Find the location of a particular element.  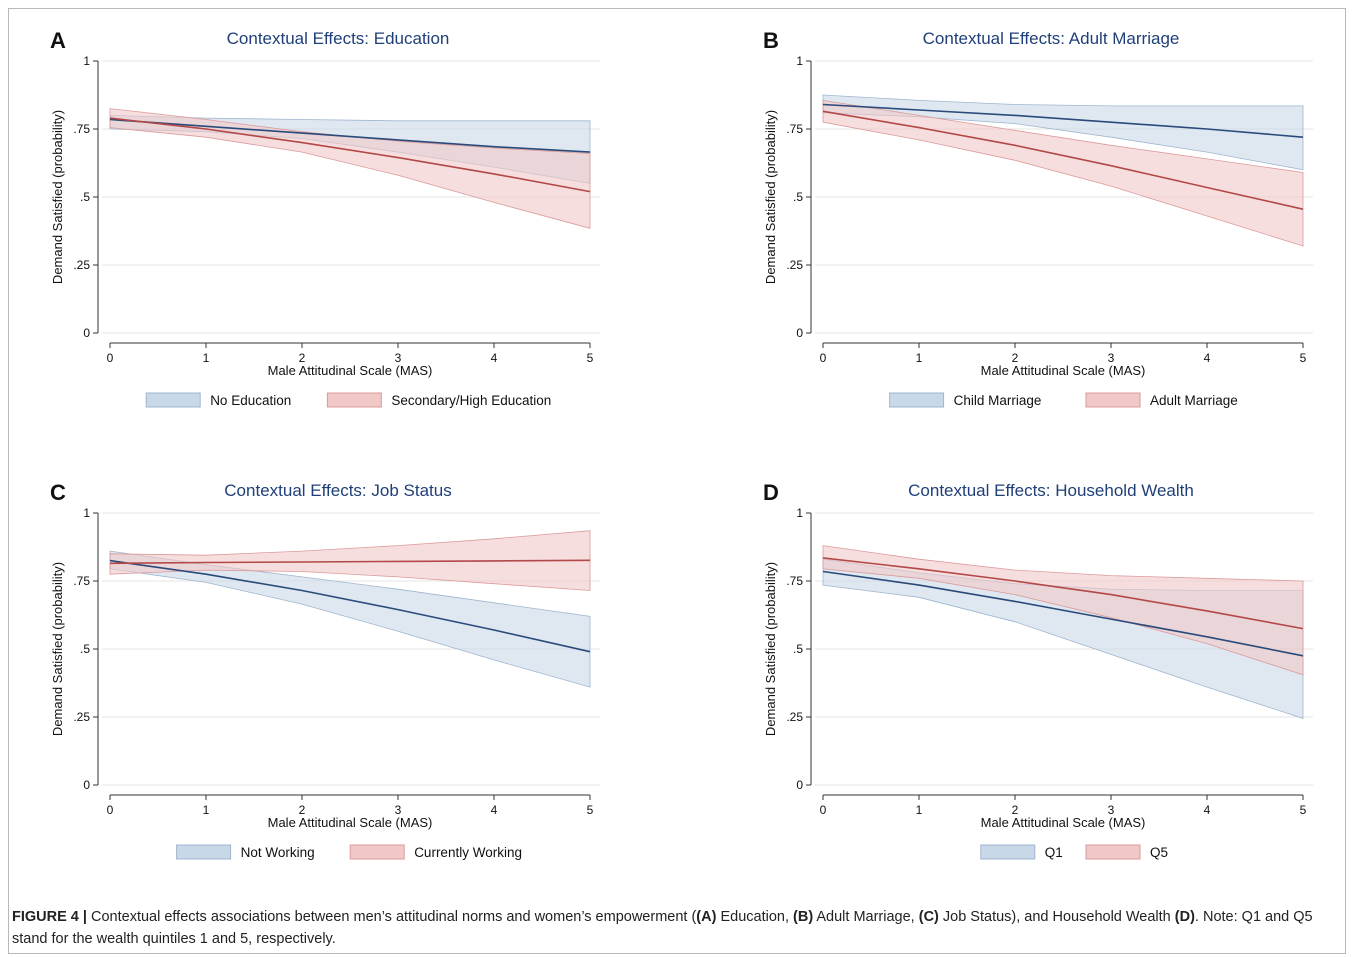

chart-title: Contextual Effects: Household Wealth is located at coordinates (1051, 490).